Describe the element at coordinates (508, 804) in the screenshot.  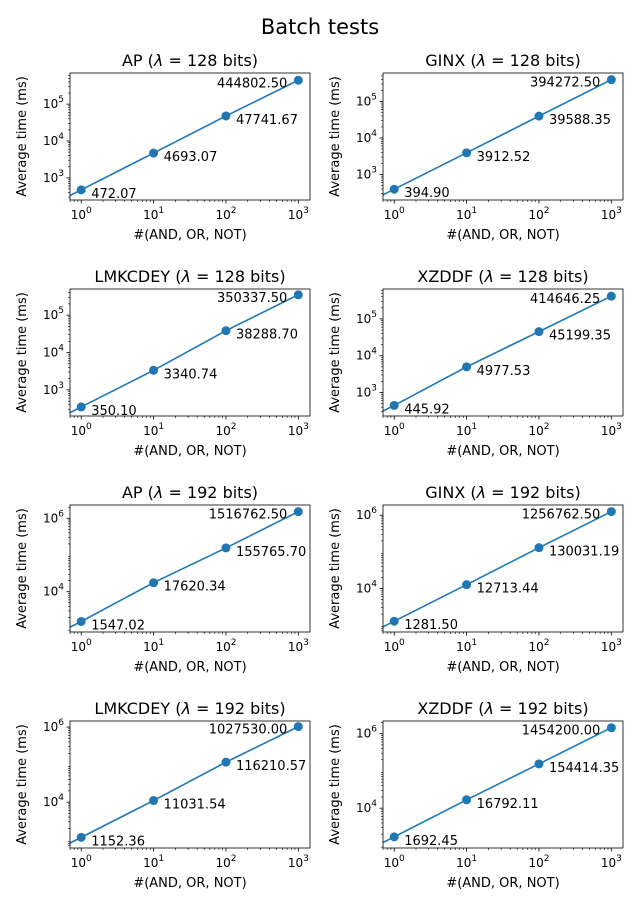
I see `data-label: 16792.11` at that location.